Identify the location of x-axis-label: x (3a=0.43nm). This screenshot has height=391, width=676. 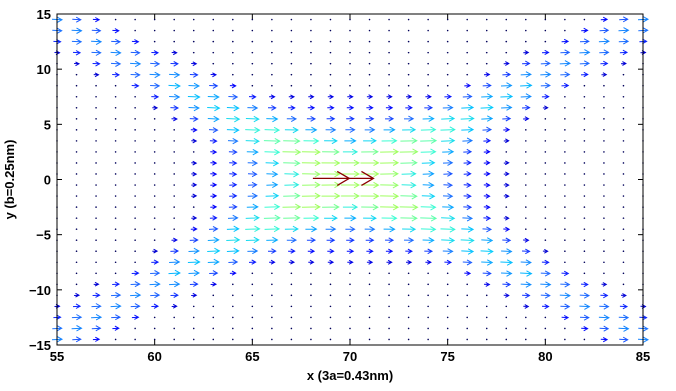
(350, 375).